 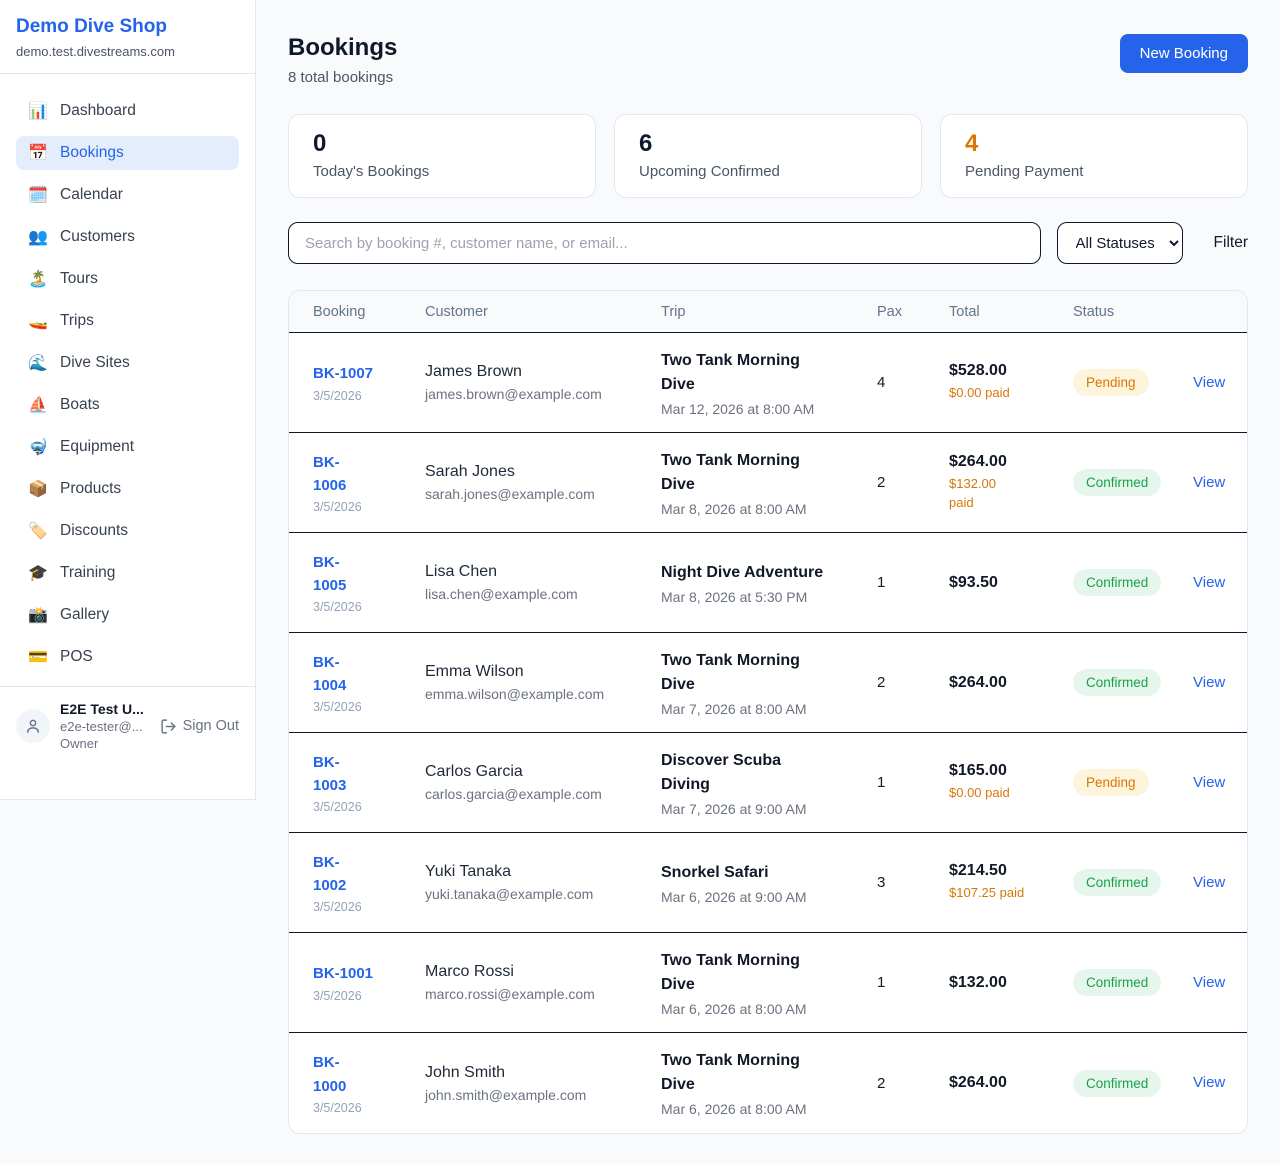 What do you see at coordinates (38, 573) in the screenshot?
I see `graduation-cap-icon: 🎓` at bounding box center [38, 573].